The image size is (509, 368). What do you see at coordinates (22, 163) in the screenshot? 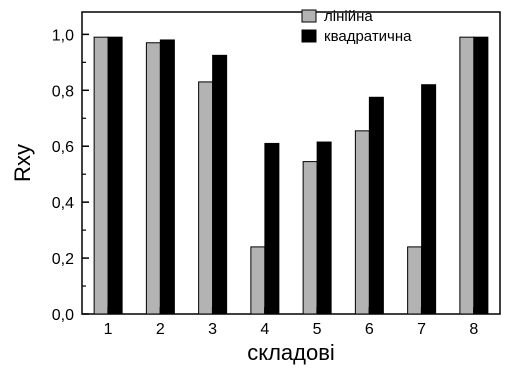
I see `y-axis-title: Rxy` at bounding box center [22, 163].